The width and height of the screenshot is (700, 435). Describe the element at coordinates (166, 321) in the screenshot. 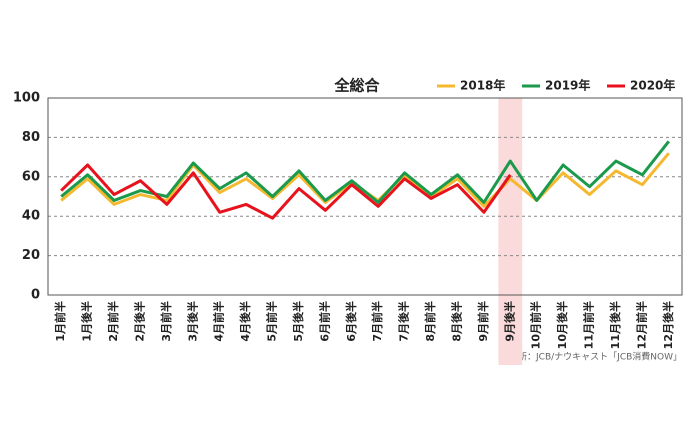

I see `x-tick-label: 3月前半` at that location.